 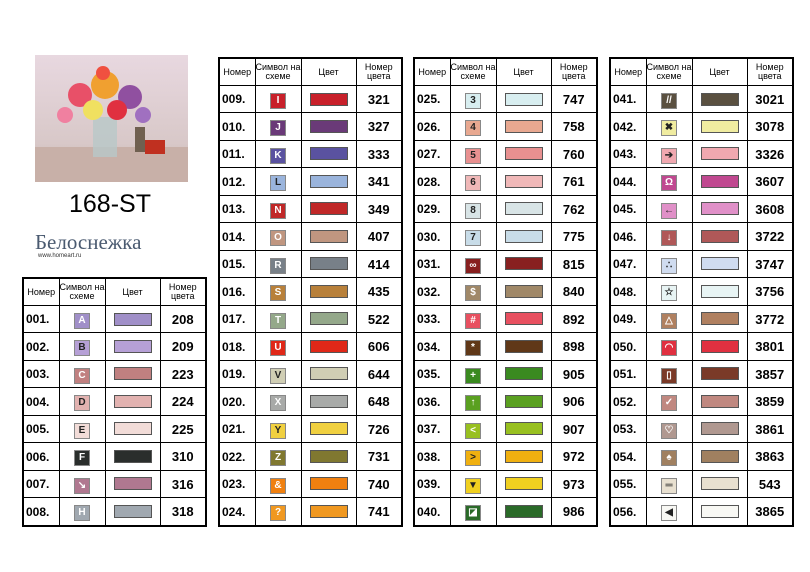 I want to click on row-number: 018., so click(x=237, y=346).